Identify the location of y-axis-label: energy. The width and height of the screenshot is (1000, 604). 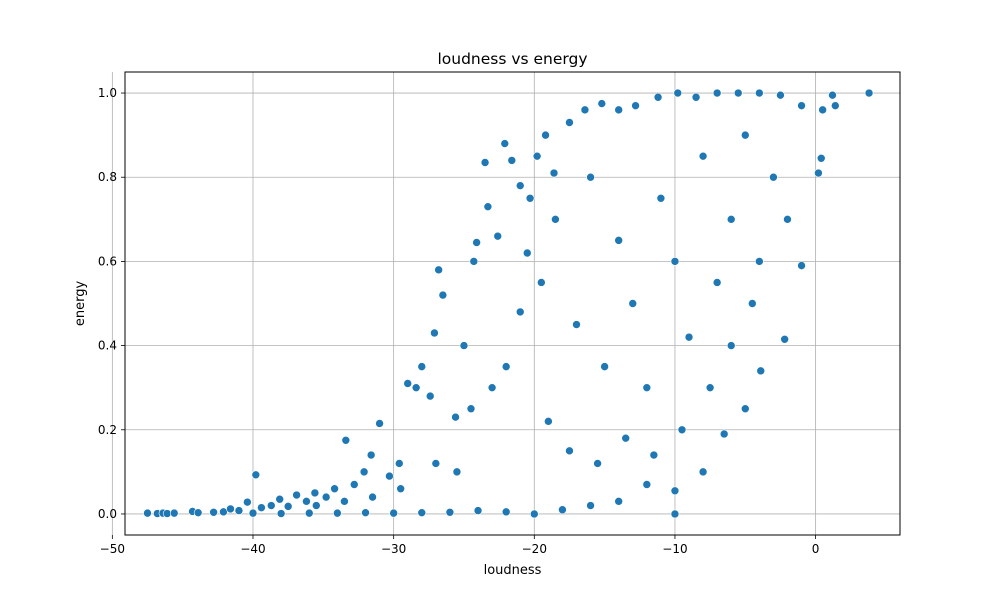
(80, 304).